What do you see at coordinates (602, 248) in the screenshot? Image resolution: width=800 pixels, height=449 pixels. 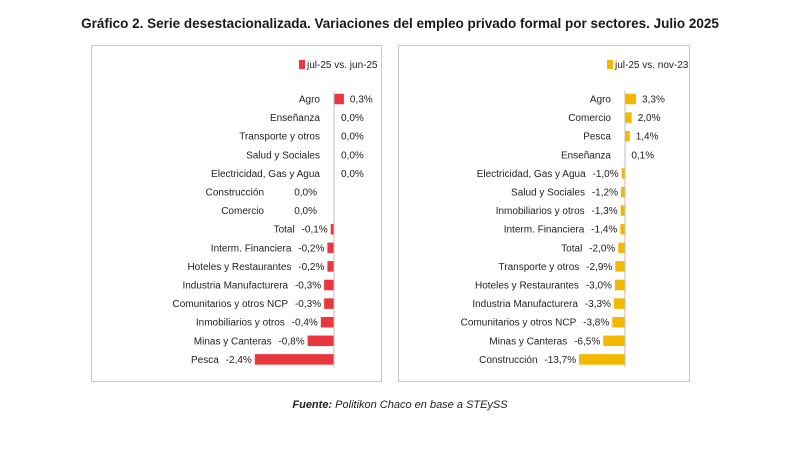 I see `value-label: -2,0%` at bounding box center [602, 248].